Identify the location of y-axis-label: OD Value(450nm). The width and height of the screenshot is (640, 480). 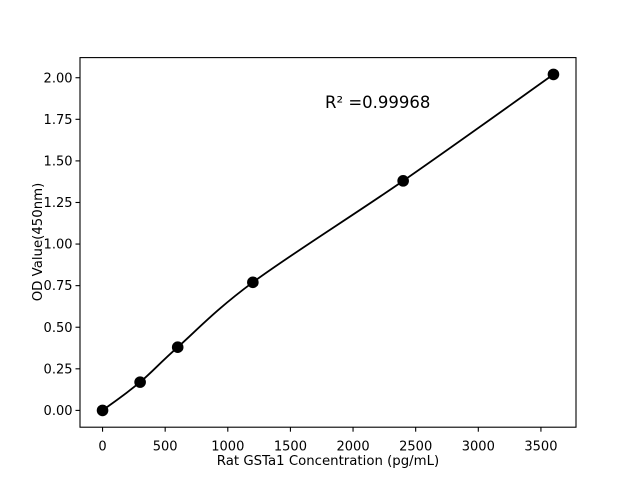
(38, 242).